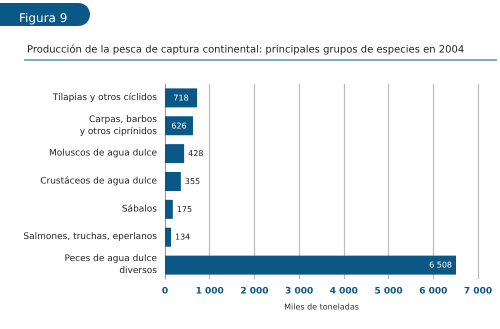  What do you see at coordinates (299, 291) in the screenshot?
I see `x-tick-label: 3 000` at bounding box center [299, 291].